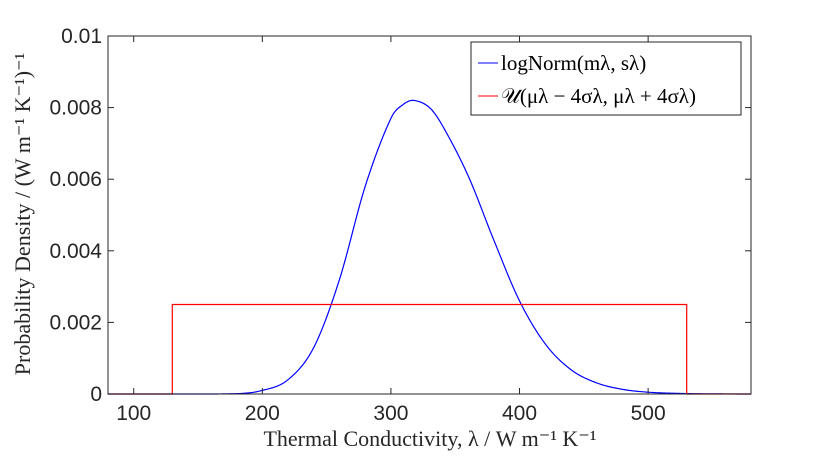 The width and height of the screenshot is (830, 465). Describe the element at coordinates (519, 413) in the screenshot. I see `x-tick-label: 400` at that location.